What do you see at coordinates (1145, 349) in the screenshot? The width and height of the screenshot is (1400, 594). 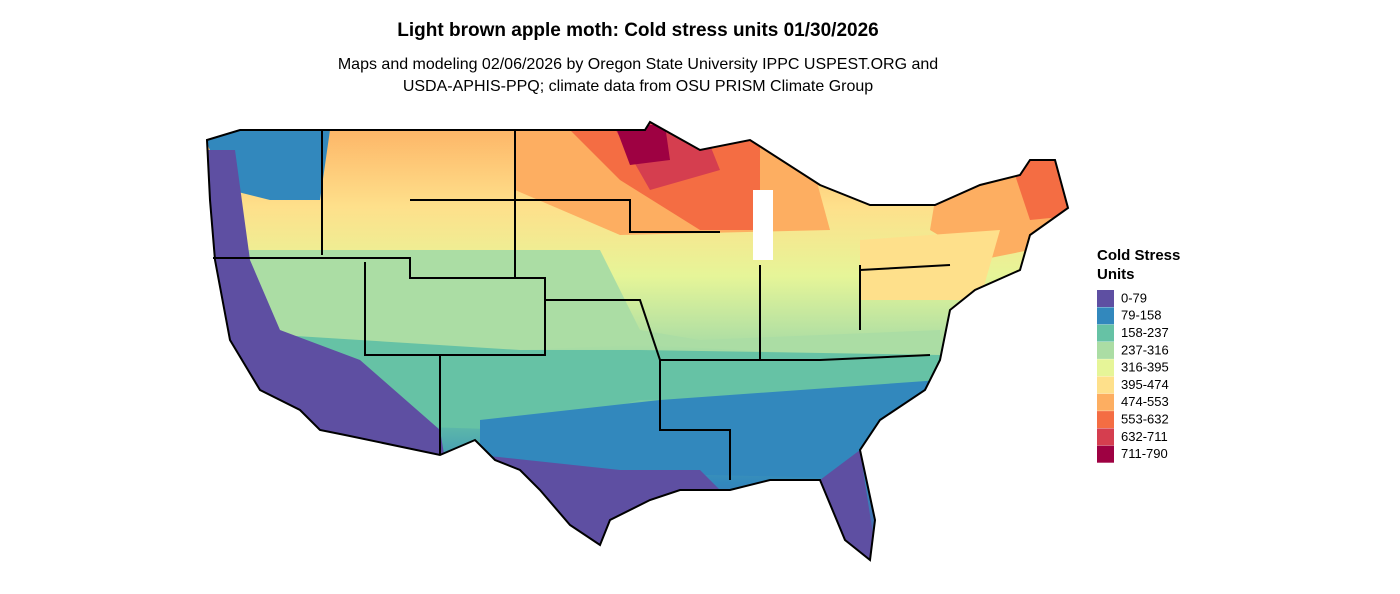 I see `legend-label: 237-316` at bounding box center [1145, 349].